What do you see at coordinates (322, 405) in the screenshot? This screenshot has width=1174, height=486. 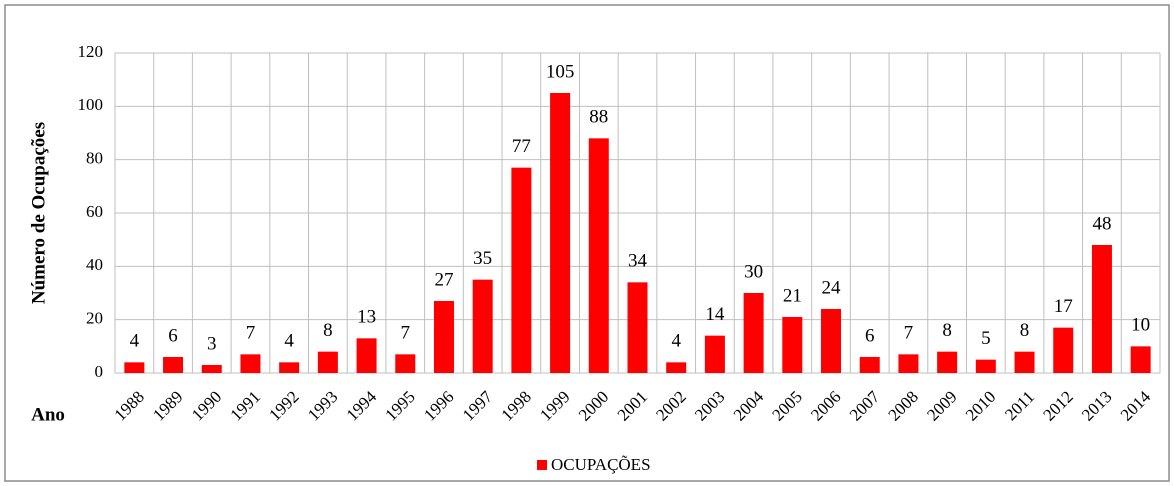 I see `x-tick-label: 1993` at bounding box center [322, 405].